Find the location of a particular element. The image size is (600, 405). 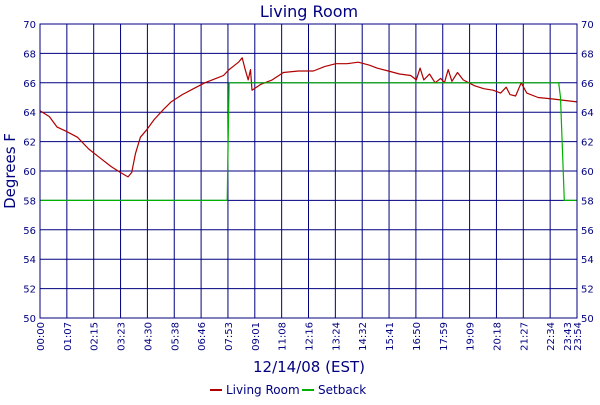

x-tick-label: 06:46 is located at coordinates (202, 336).